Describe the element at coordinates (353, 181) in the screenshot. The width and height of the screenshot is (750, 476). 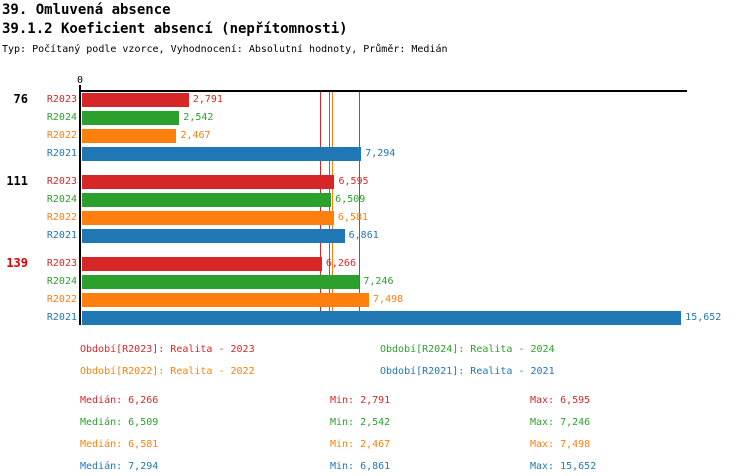
I see `bar-value-label: 6,595` at that location.